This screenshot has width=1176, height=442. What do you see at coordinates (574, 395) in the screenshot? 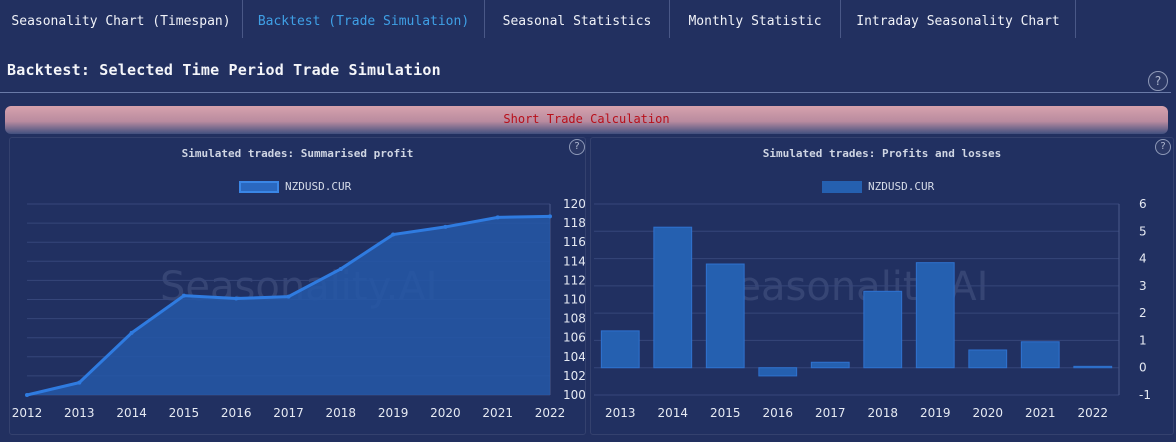
I see `y-tick-label: 100` at bounding box center [574, 395].